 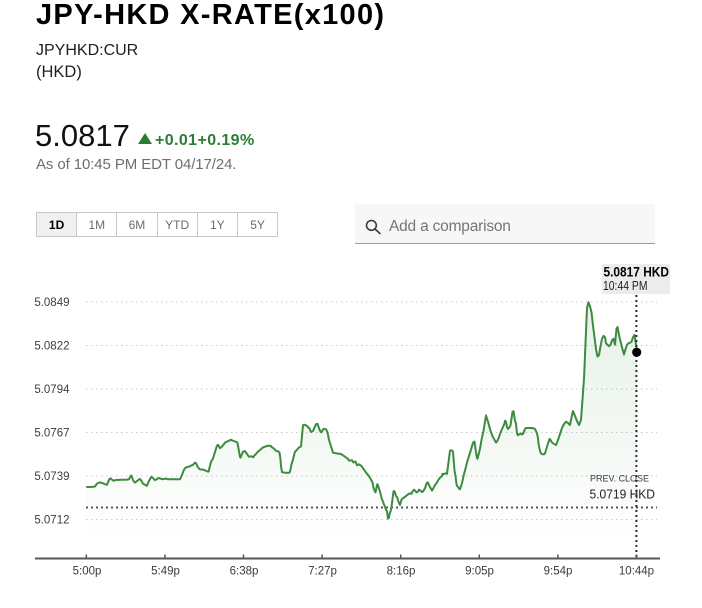 What do you see at coordinates (51, 303) in the screenshot?
I see `svg-text: 5.0849` at bounding box center [51, 303].